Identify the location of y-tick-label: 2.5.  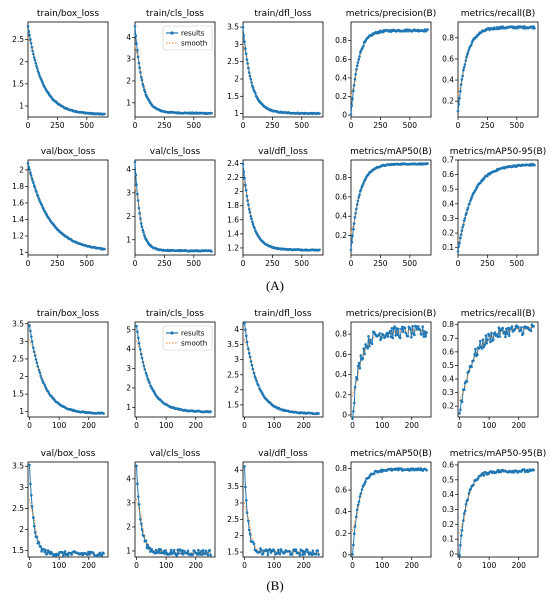
(18, 358).